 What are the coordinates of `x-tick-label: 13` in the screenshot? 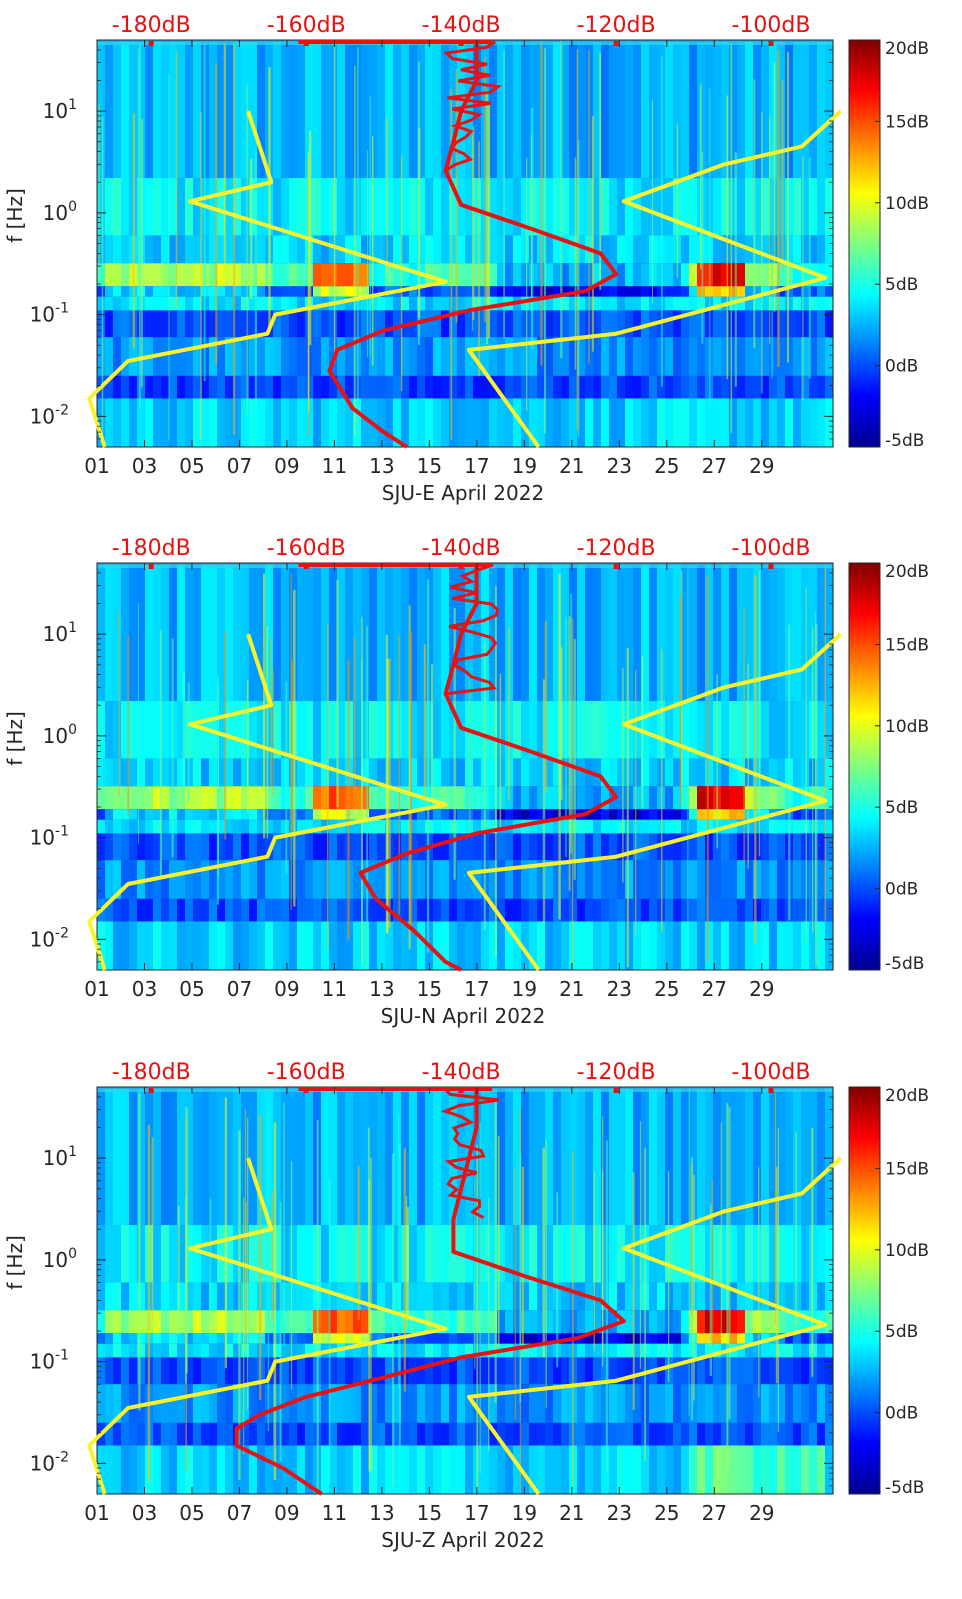 It's located at (381, 989).